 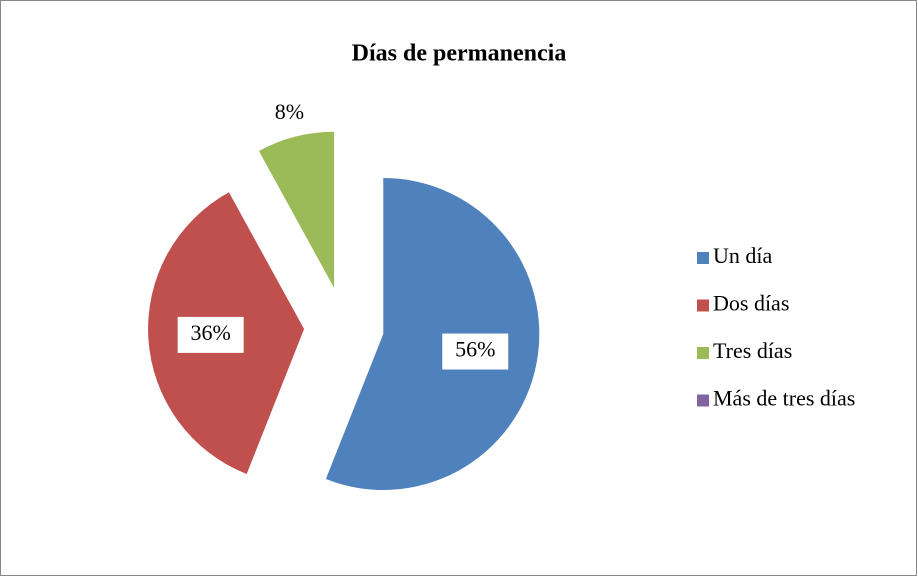 I want to click on legend-label: Más de tres días, so click(x=784, y=398).